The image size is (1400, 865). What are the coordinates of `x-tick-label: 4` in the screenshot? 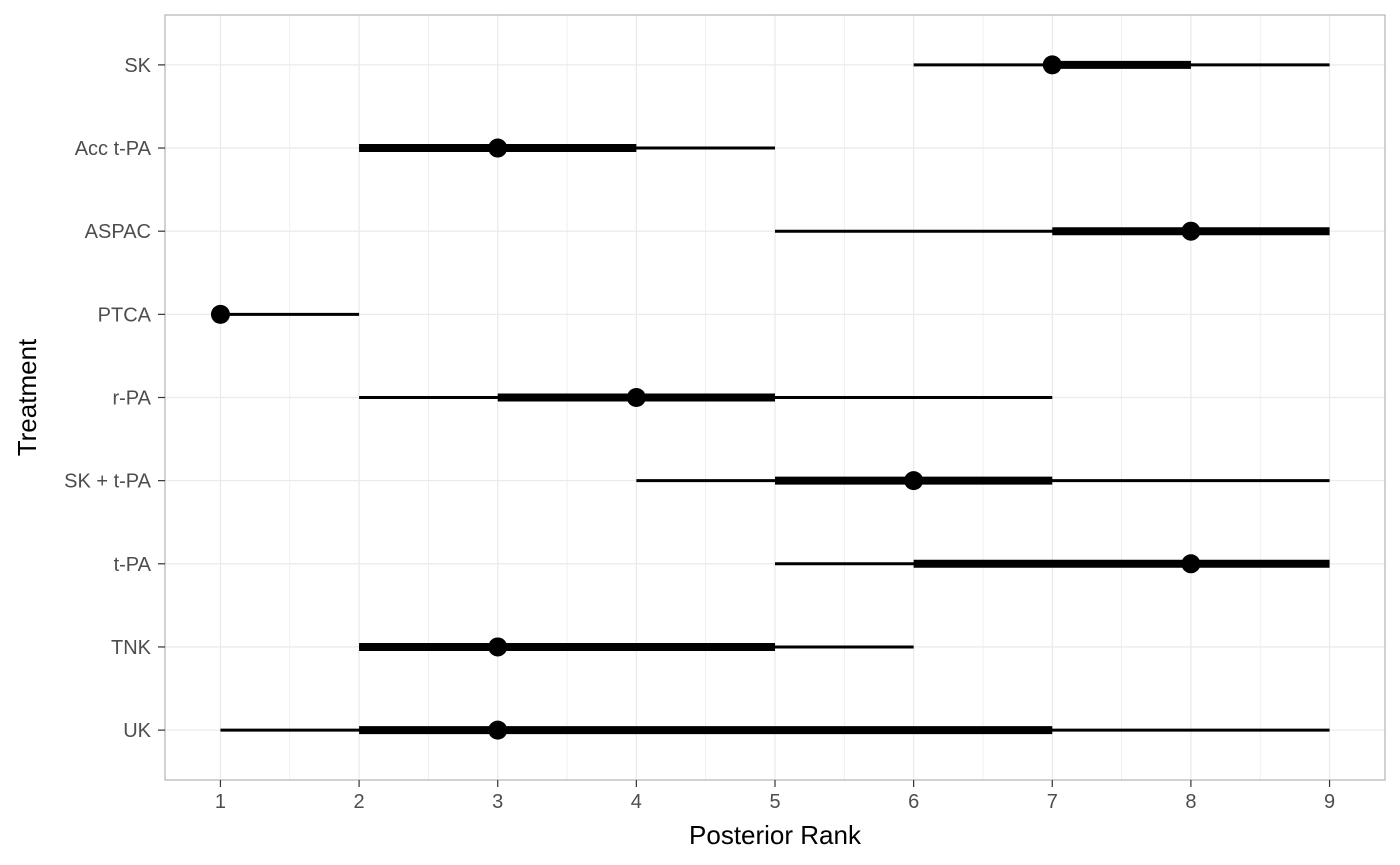 It's located at (636, 802).